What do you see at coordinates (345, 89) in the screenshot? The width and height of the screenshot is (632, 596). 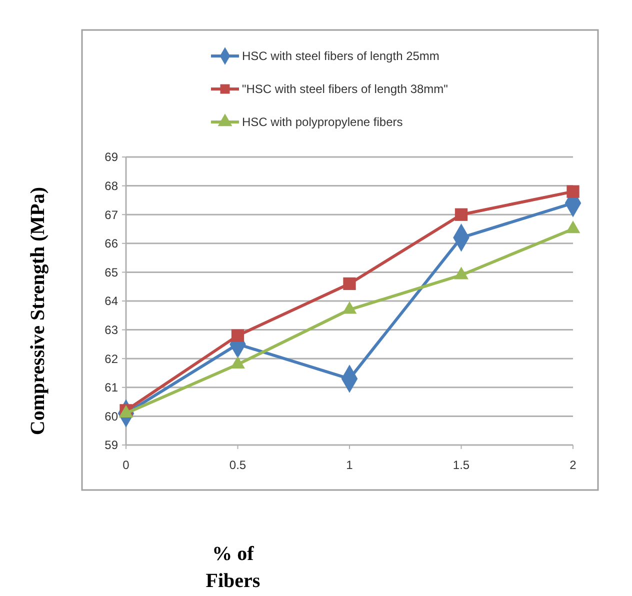 I see `legend-label: "HSC with steel fibers of length 38mm"` at bounding box center [345, 89].